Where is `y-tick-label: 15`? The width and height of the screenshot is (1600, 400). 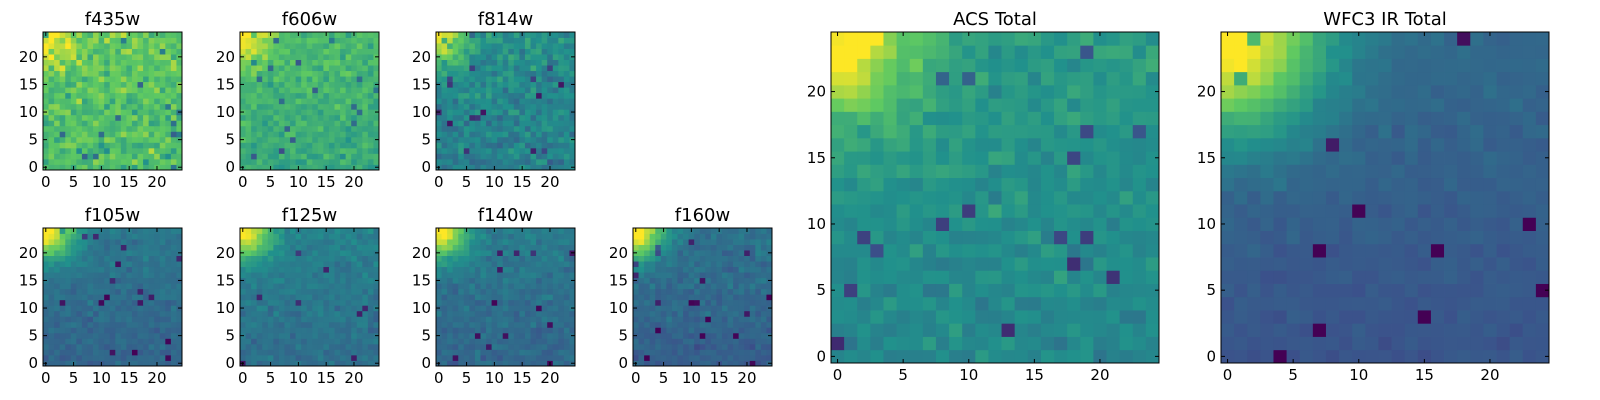 y-tick-label: 15 is located at coordinates (421, 84).